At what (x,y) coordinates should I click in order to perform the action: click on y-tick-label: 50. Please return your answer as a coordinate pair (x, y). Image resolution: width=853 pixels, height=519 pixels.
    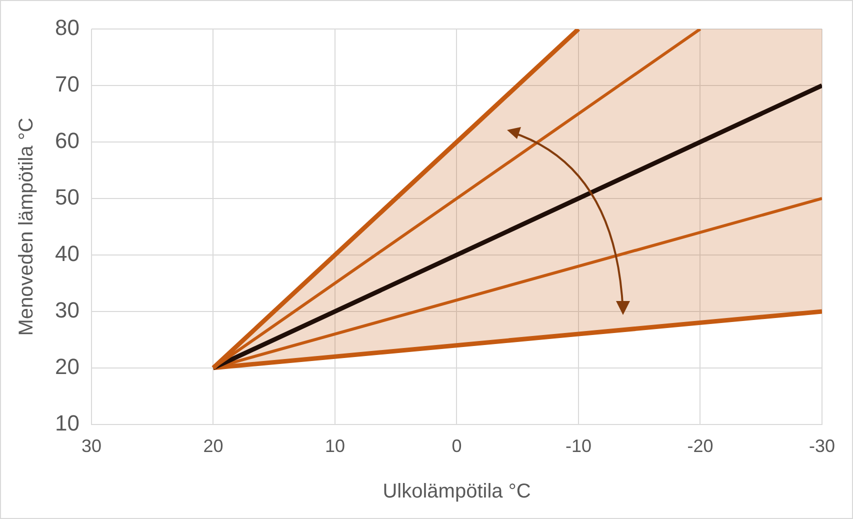
    Looking at the image, I should click on (67, 197).